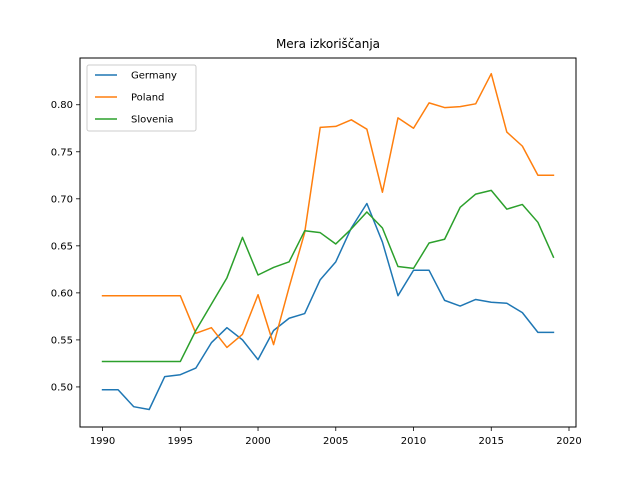 This screenshot has height=480, width=640. I want to click on y-tick-label: 0.50, so click(62, 387).